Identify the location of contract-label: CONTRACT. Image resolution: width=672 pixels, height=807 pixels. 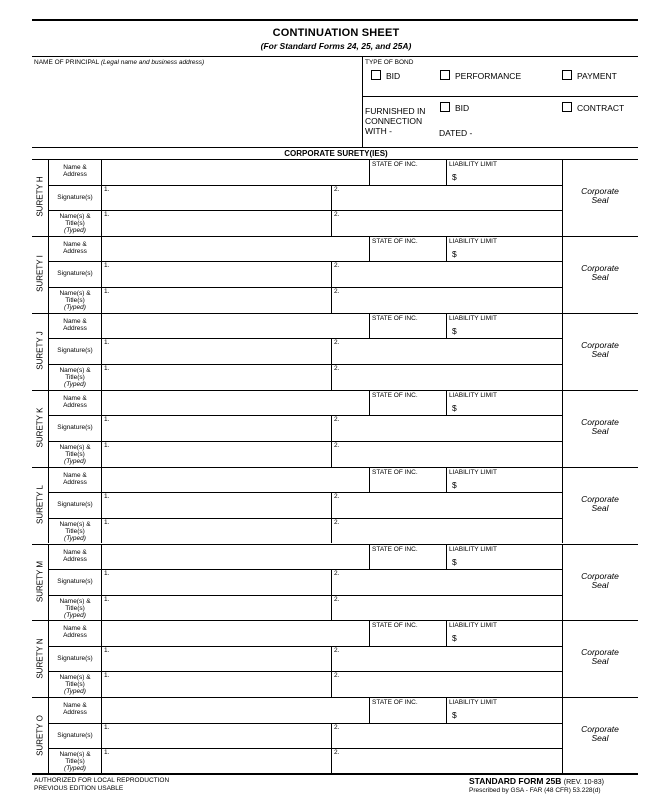
(601, 108).